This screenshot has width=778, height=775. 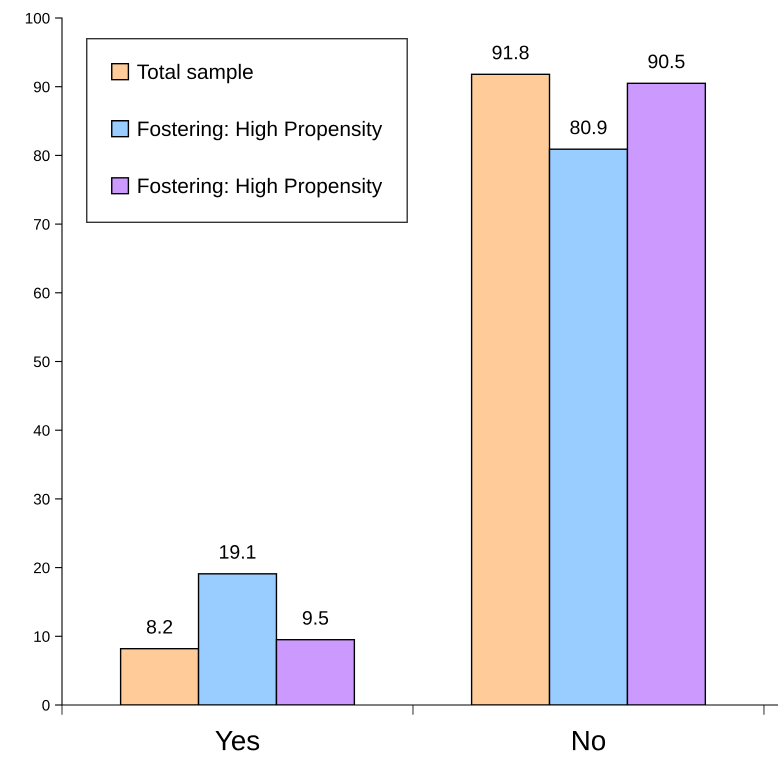 What do you see at coordinates (42, 499) in the screenshot?
I see `y-tick-label: 30` at bounding box center [42, 499].